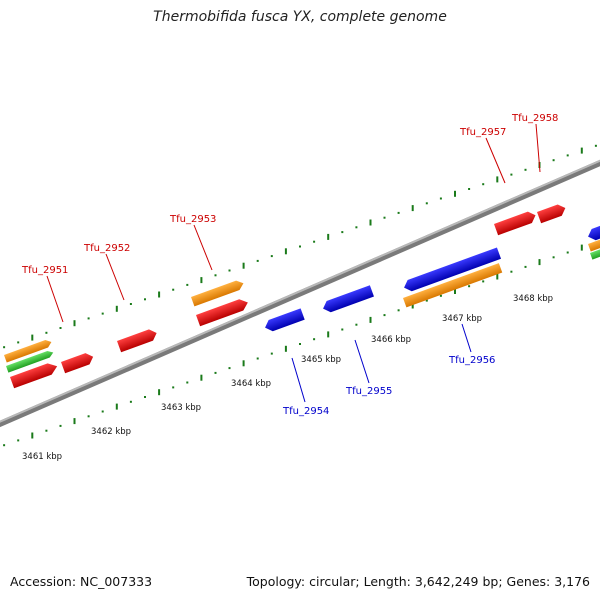 This screenshot has width=600, height=600. I want to click on gene-label-tfu-2958: Tfu_2958, so click(534, 118).